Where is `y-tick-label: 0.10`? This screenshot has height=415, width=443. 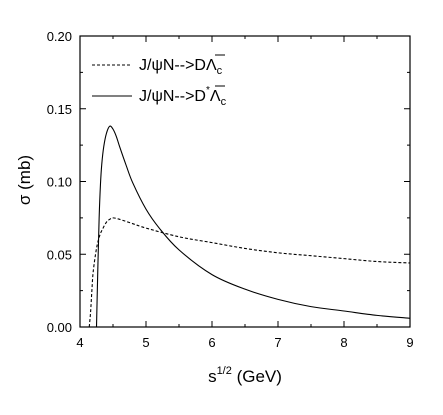
y-tick-label: 0.10 is located at coordinates (59, 182).